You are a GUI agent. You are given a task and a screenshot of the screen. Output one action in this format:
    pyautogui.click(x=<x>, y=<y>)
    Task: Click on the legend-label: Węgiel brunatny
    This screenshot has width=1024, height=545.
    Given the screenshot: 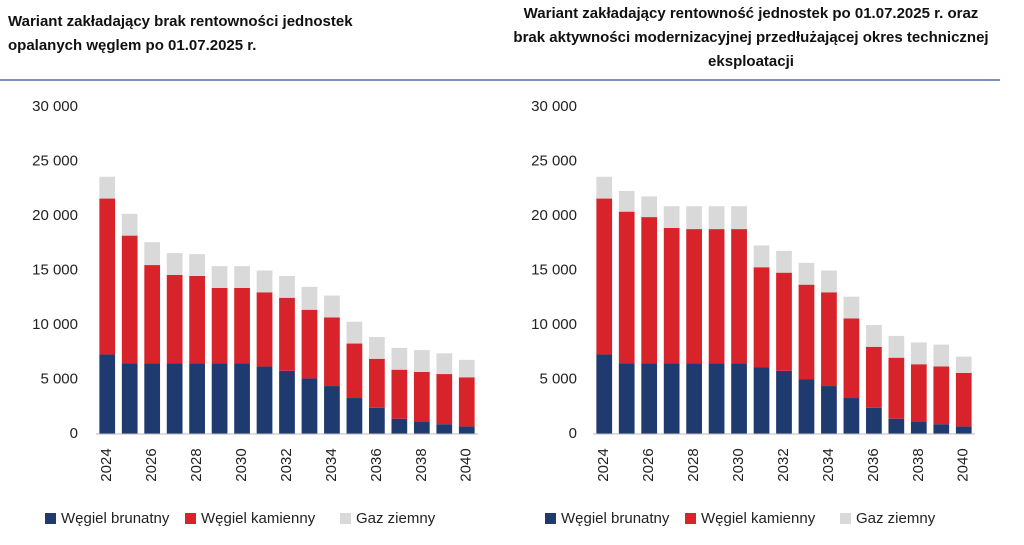 What is the action you would take?
    pyautogui.click(x=115, y=518)
    